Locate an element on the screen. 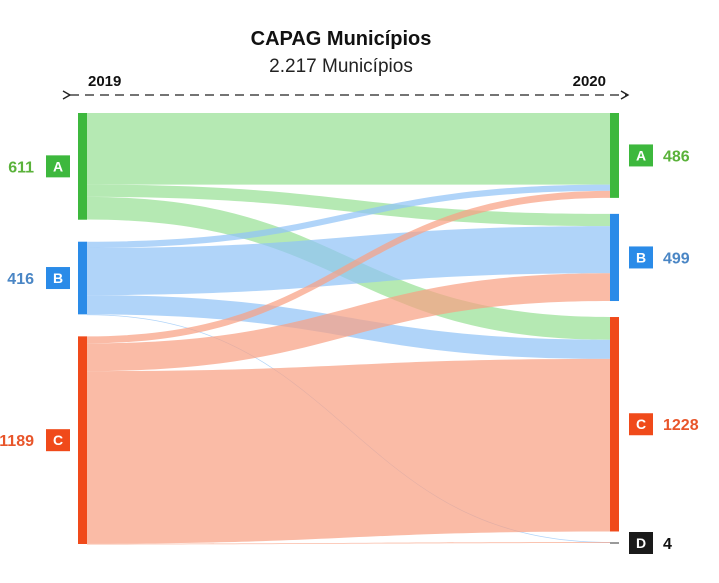  badge-2019-a is located at coordinates (58, 166).